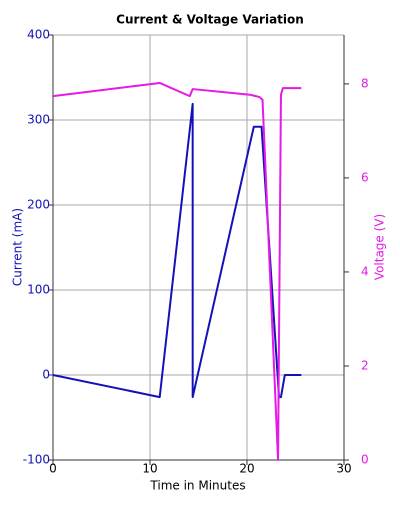  What do you see at coordinates (53, 469) in the screenshot?
I see `x-tick-label: 0` at bounding box center [53, 469].